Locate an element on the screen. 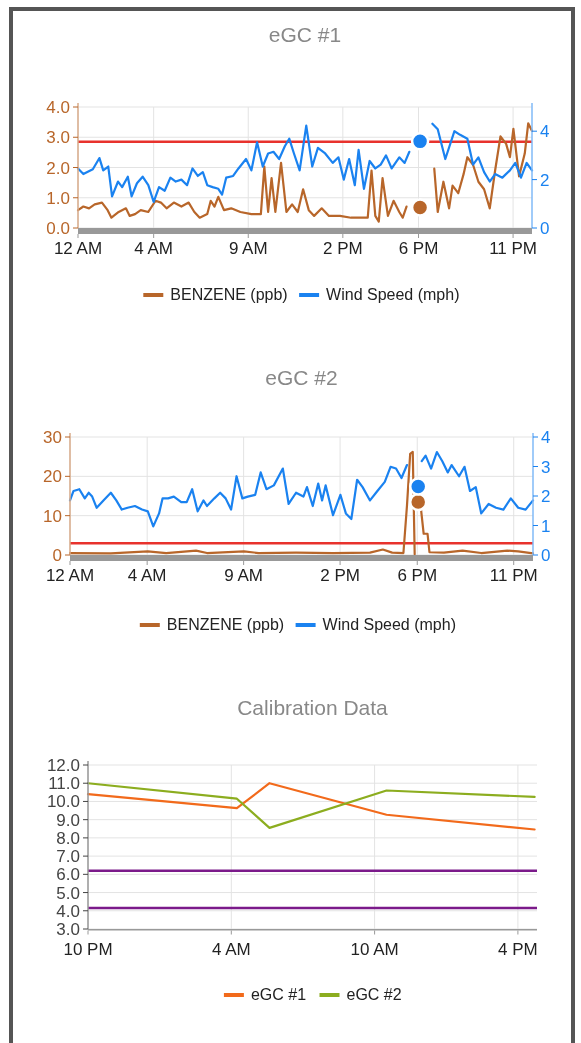 The height and width of the screenshot is (1043, 581). y-tick-label: 11.0 is located at coordinates (64, 784).